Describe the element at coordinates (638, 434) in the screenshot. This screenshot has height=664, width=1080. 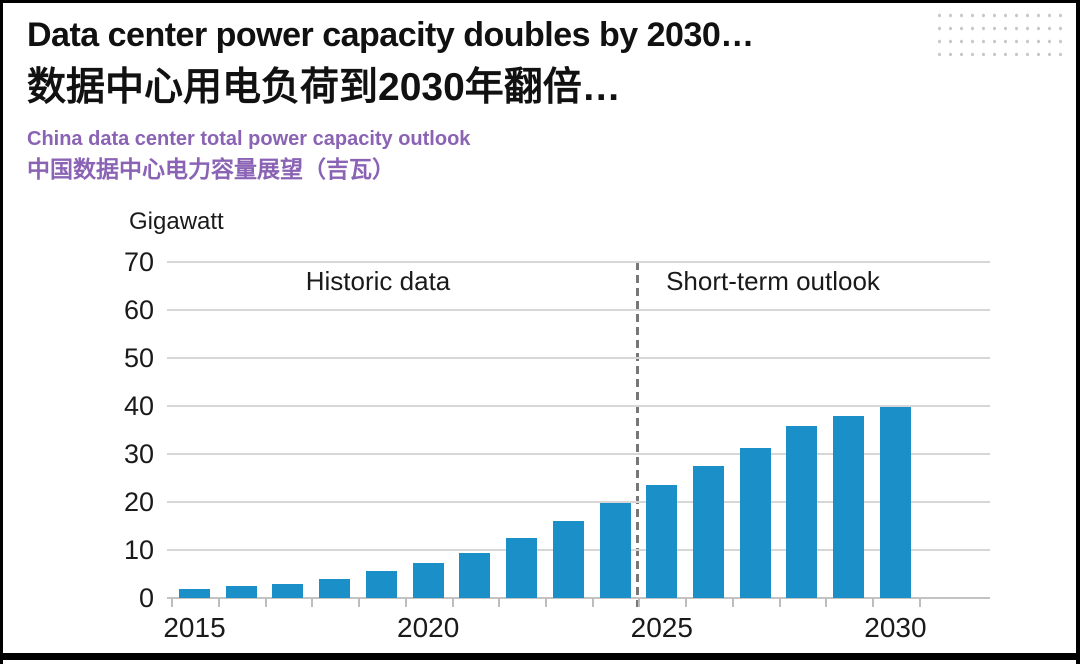
I see `historic-outlook-divider-line` at that location.